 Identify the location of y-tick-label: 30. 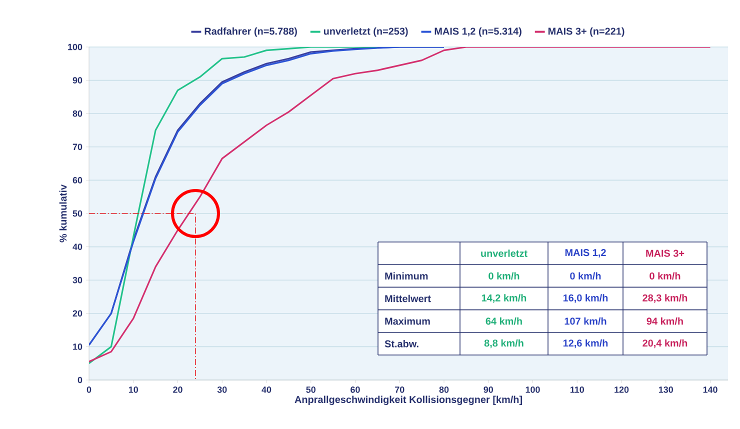
(77, 280).